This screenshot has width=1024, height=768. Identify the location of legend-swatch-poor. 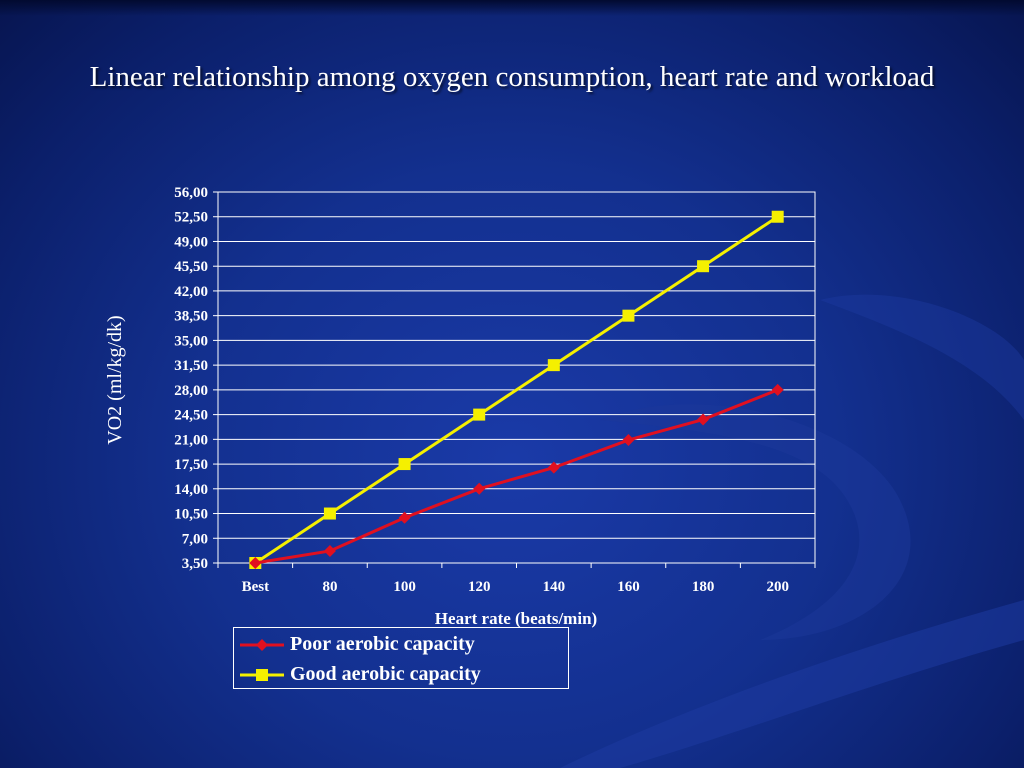
(262, 645).